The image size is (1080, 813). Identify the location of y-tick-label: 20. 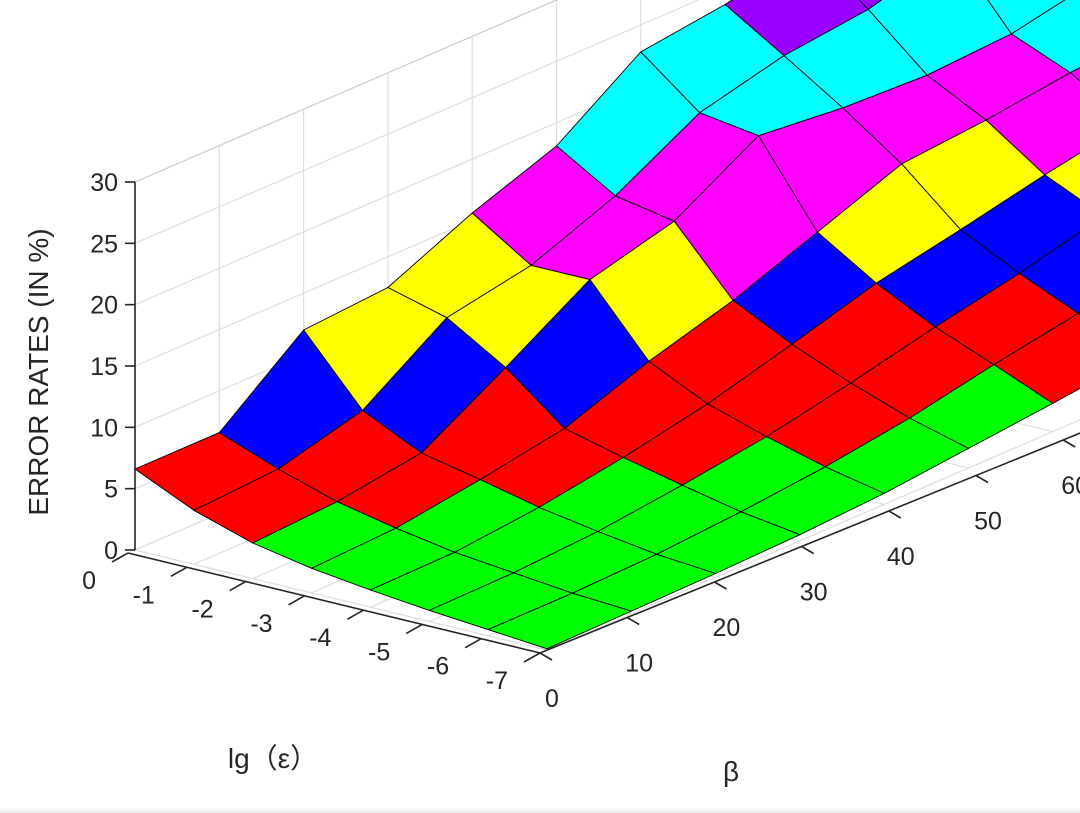
(726, 628).